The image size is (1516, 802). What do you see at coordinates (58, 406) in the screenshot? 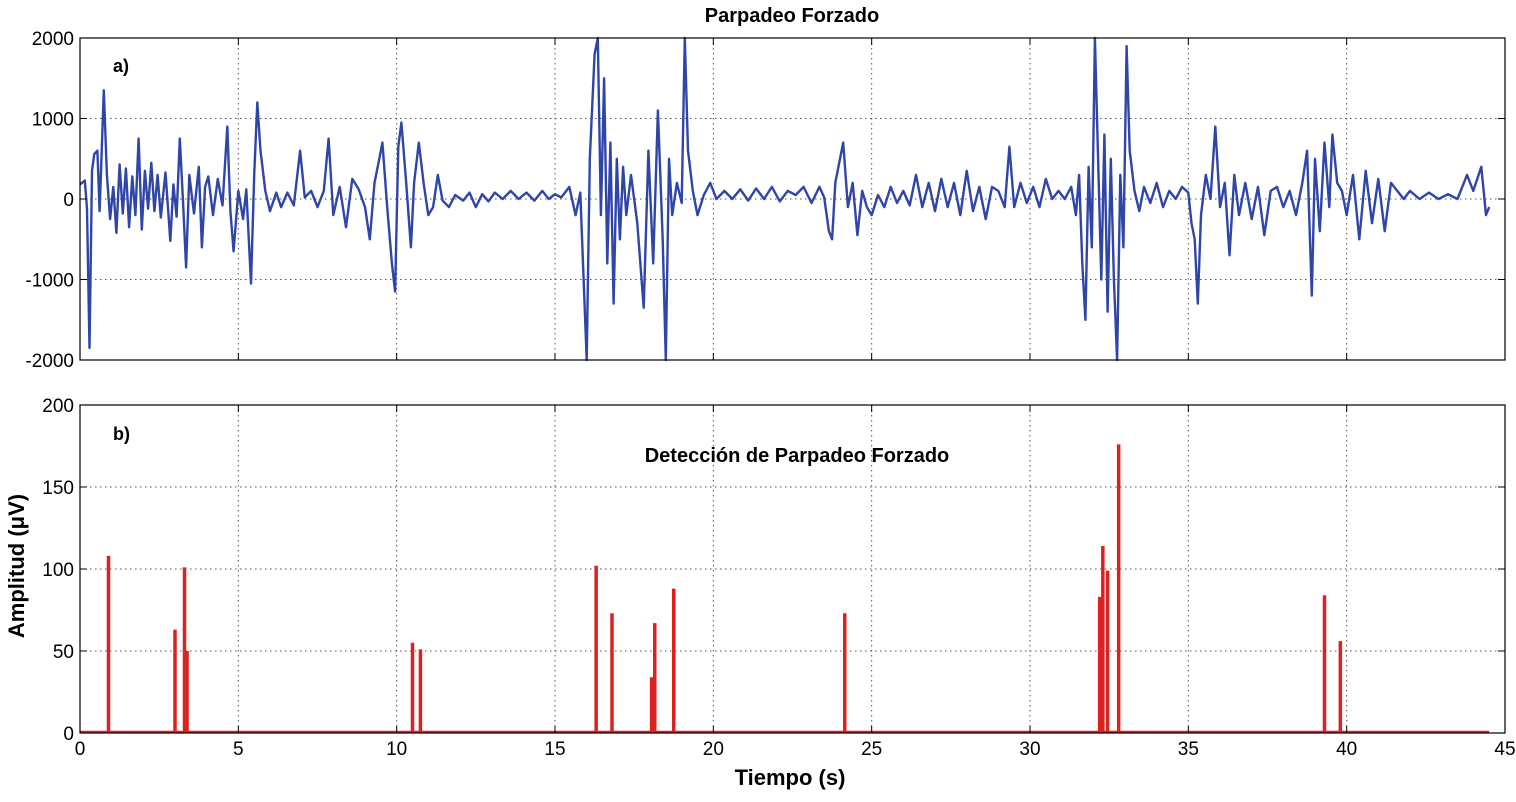
I see `y-tick-label: 200` at bounding box center [58, 406].